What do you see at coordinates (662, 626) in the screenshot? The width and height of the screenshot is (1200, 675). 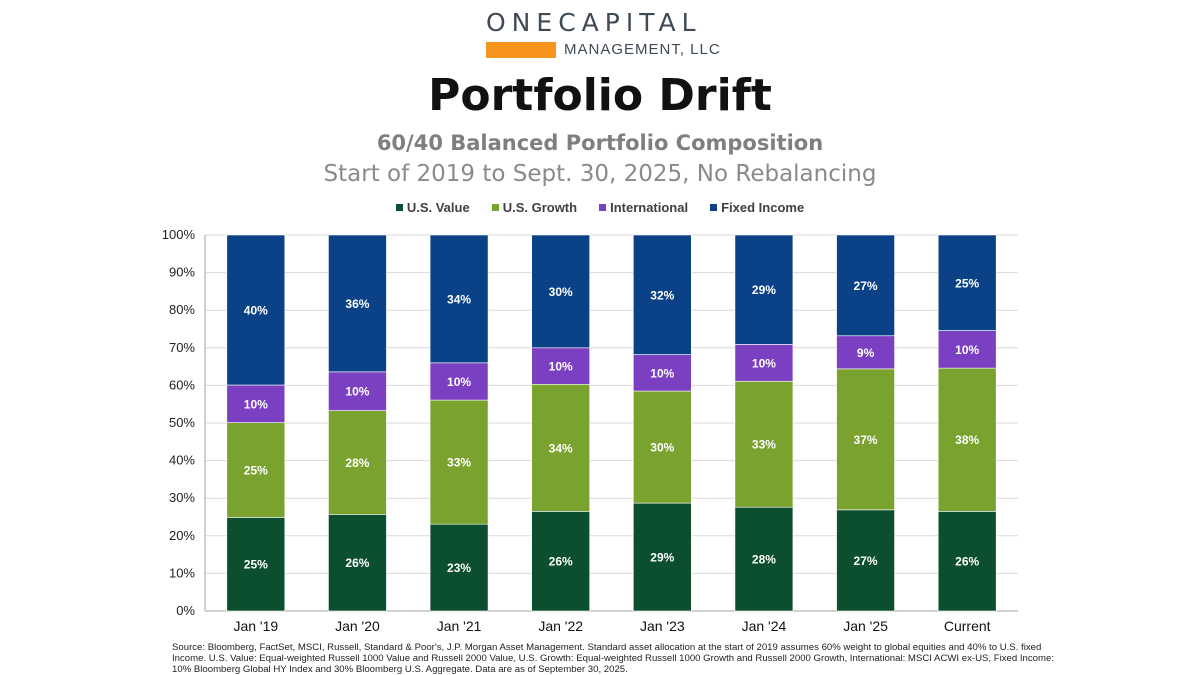 I see `x-tick-label: Jan '23` at bounding box center [662, 626].